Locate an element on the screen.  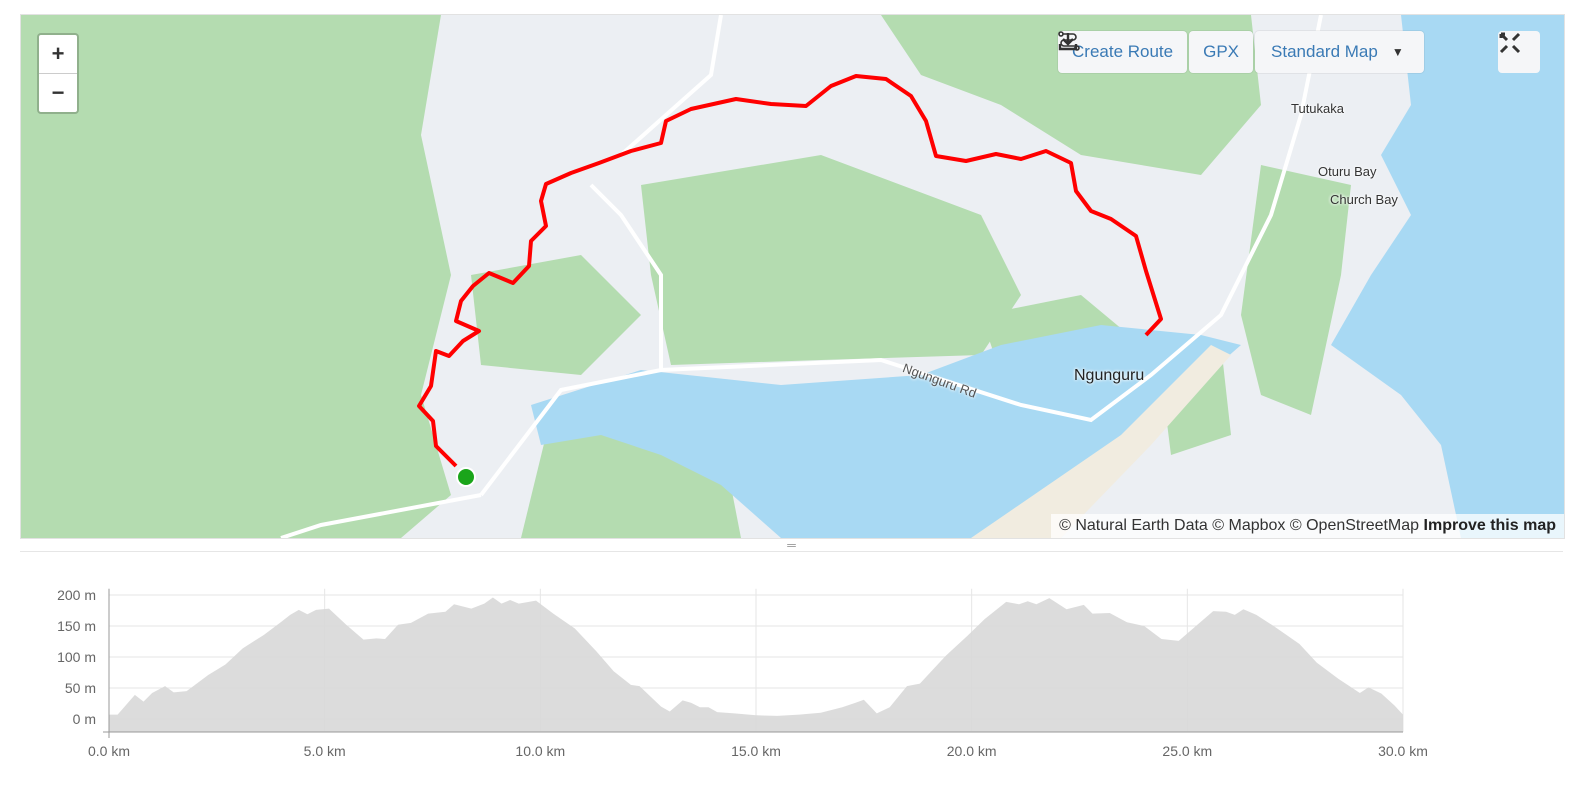
fullscreen-icon is located at coordinates (1510, 43).